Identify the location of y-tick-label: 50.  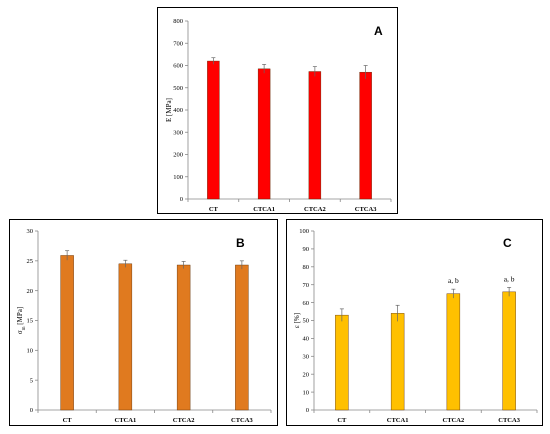
(306, 321).